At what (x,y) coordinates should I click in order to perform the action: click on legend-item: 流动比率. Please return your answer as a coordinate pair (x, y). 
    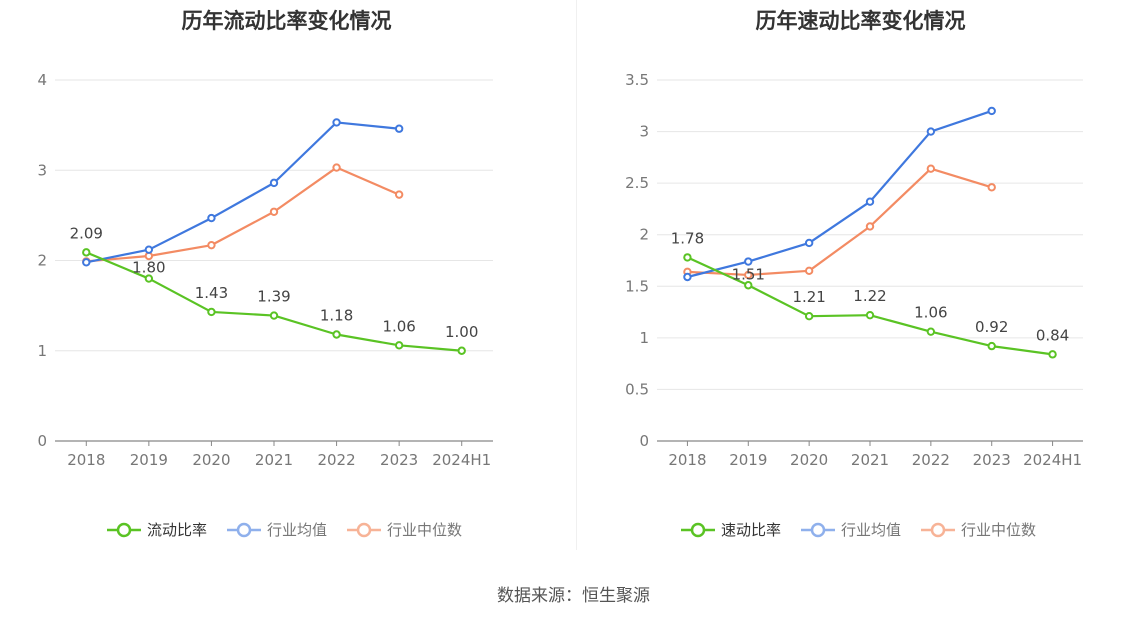
    Looking at the image, I should click on (157, 530).